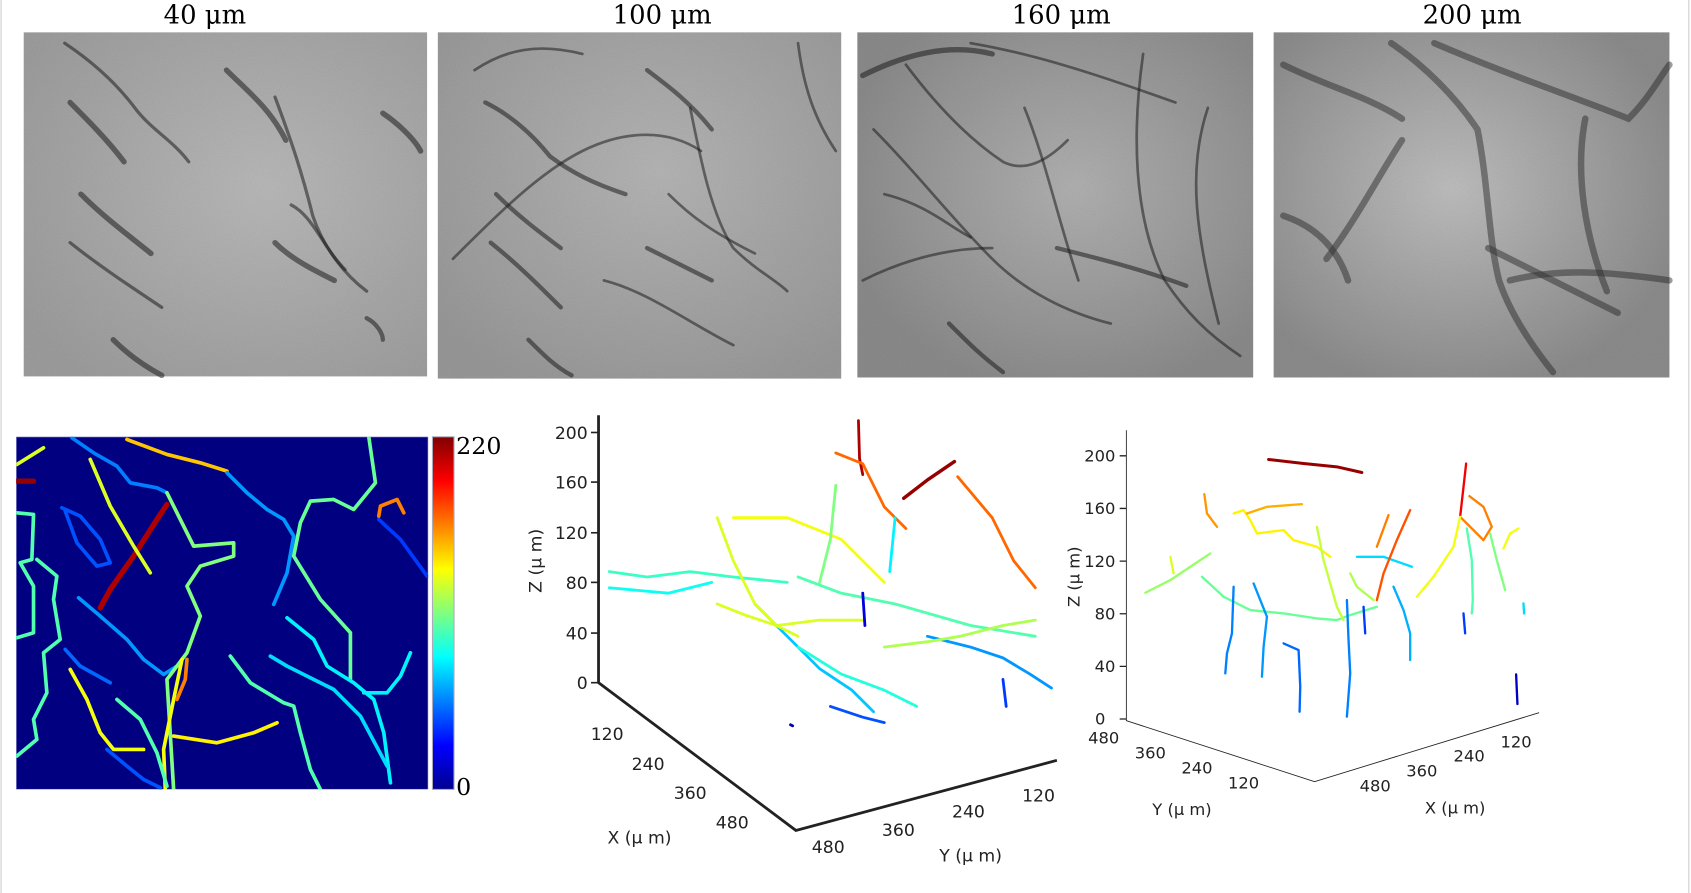 The image size is (1691, 893). I want to click on colorbar-min-label: 0, so click(463, 787).